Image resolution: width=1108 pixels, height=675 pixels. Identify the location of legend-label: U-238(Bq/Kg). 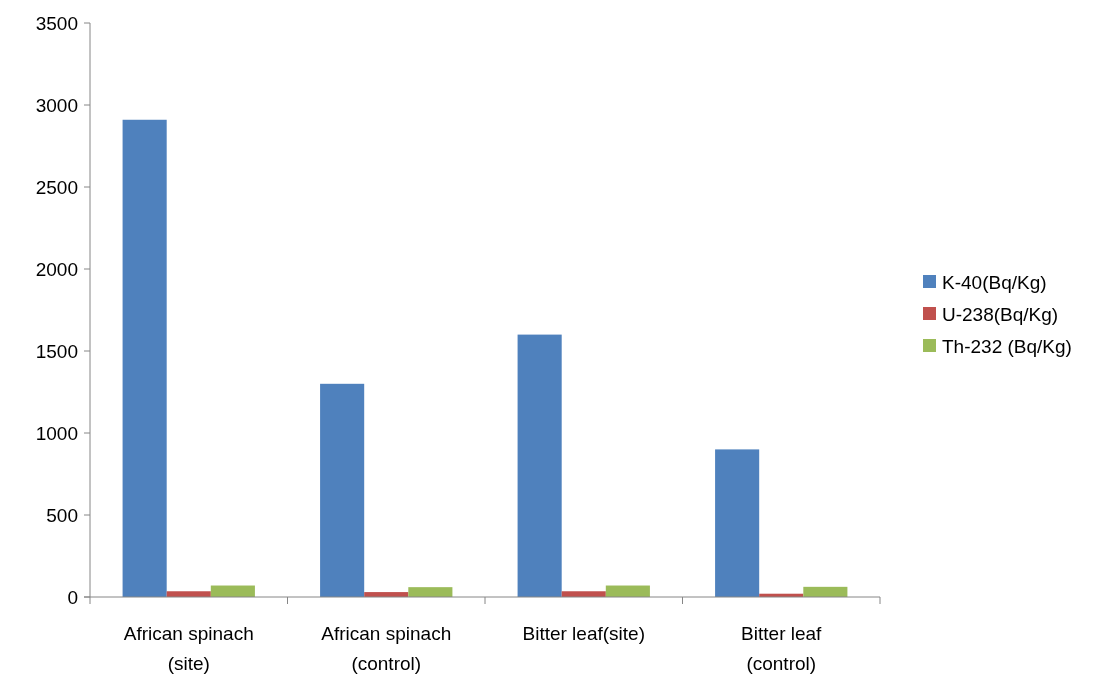
(1000, 314).